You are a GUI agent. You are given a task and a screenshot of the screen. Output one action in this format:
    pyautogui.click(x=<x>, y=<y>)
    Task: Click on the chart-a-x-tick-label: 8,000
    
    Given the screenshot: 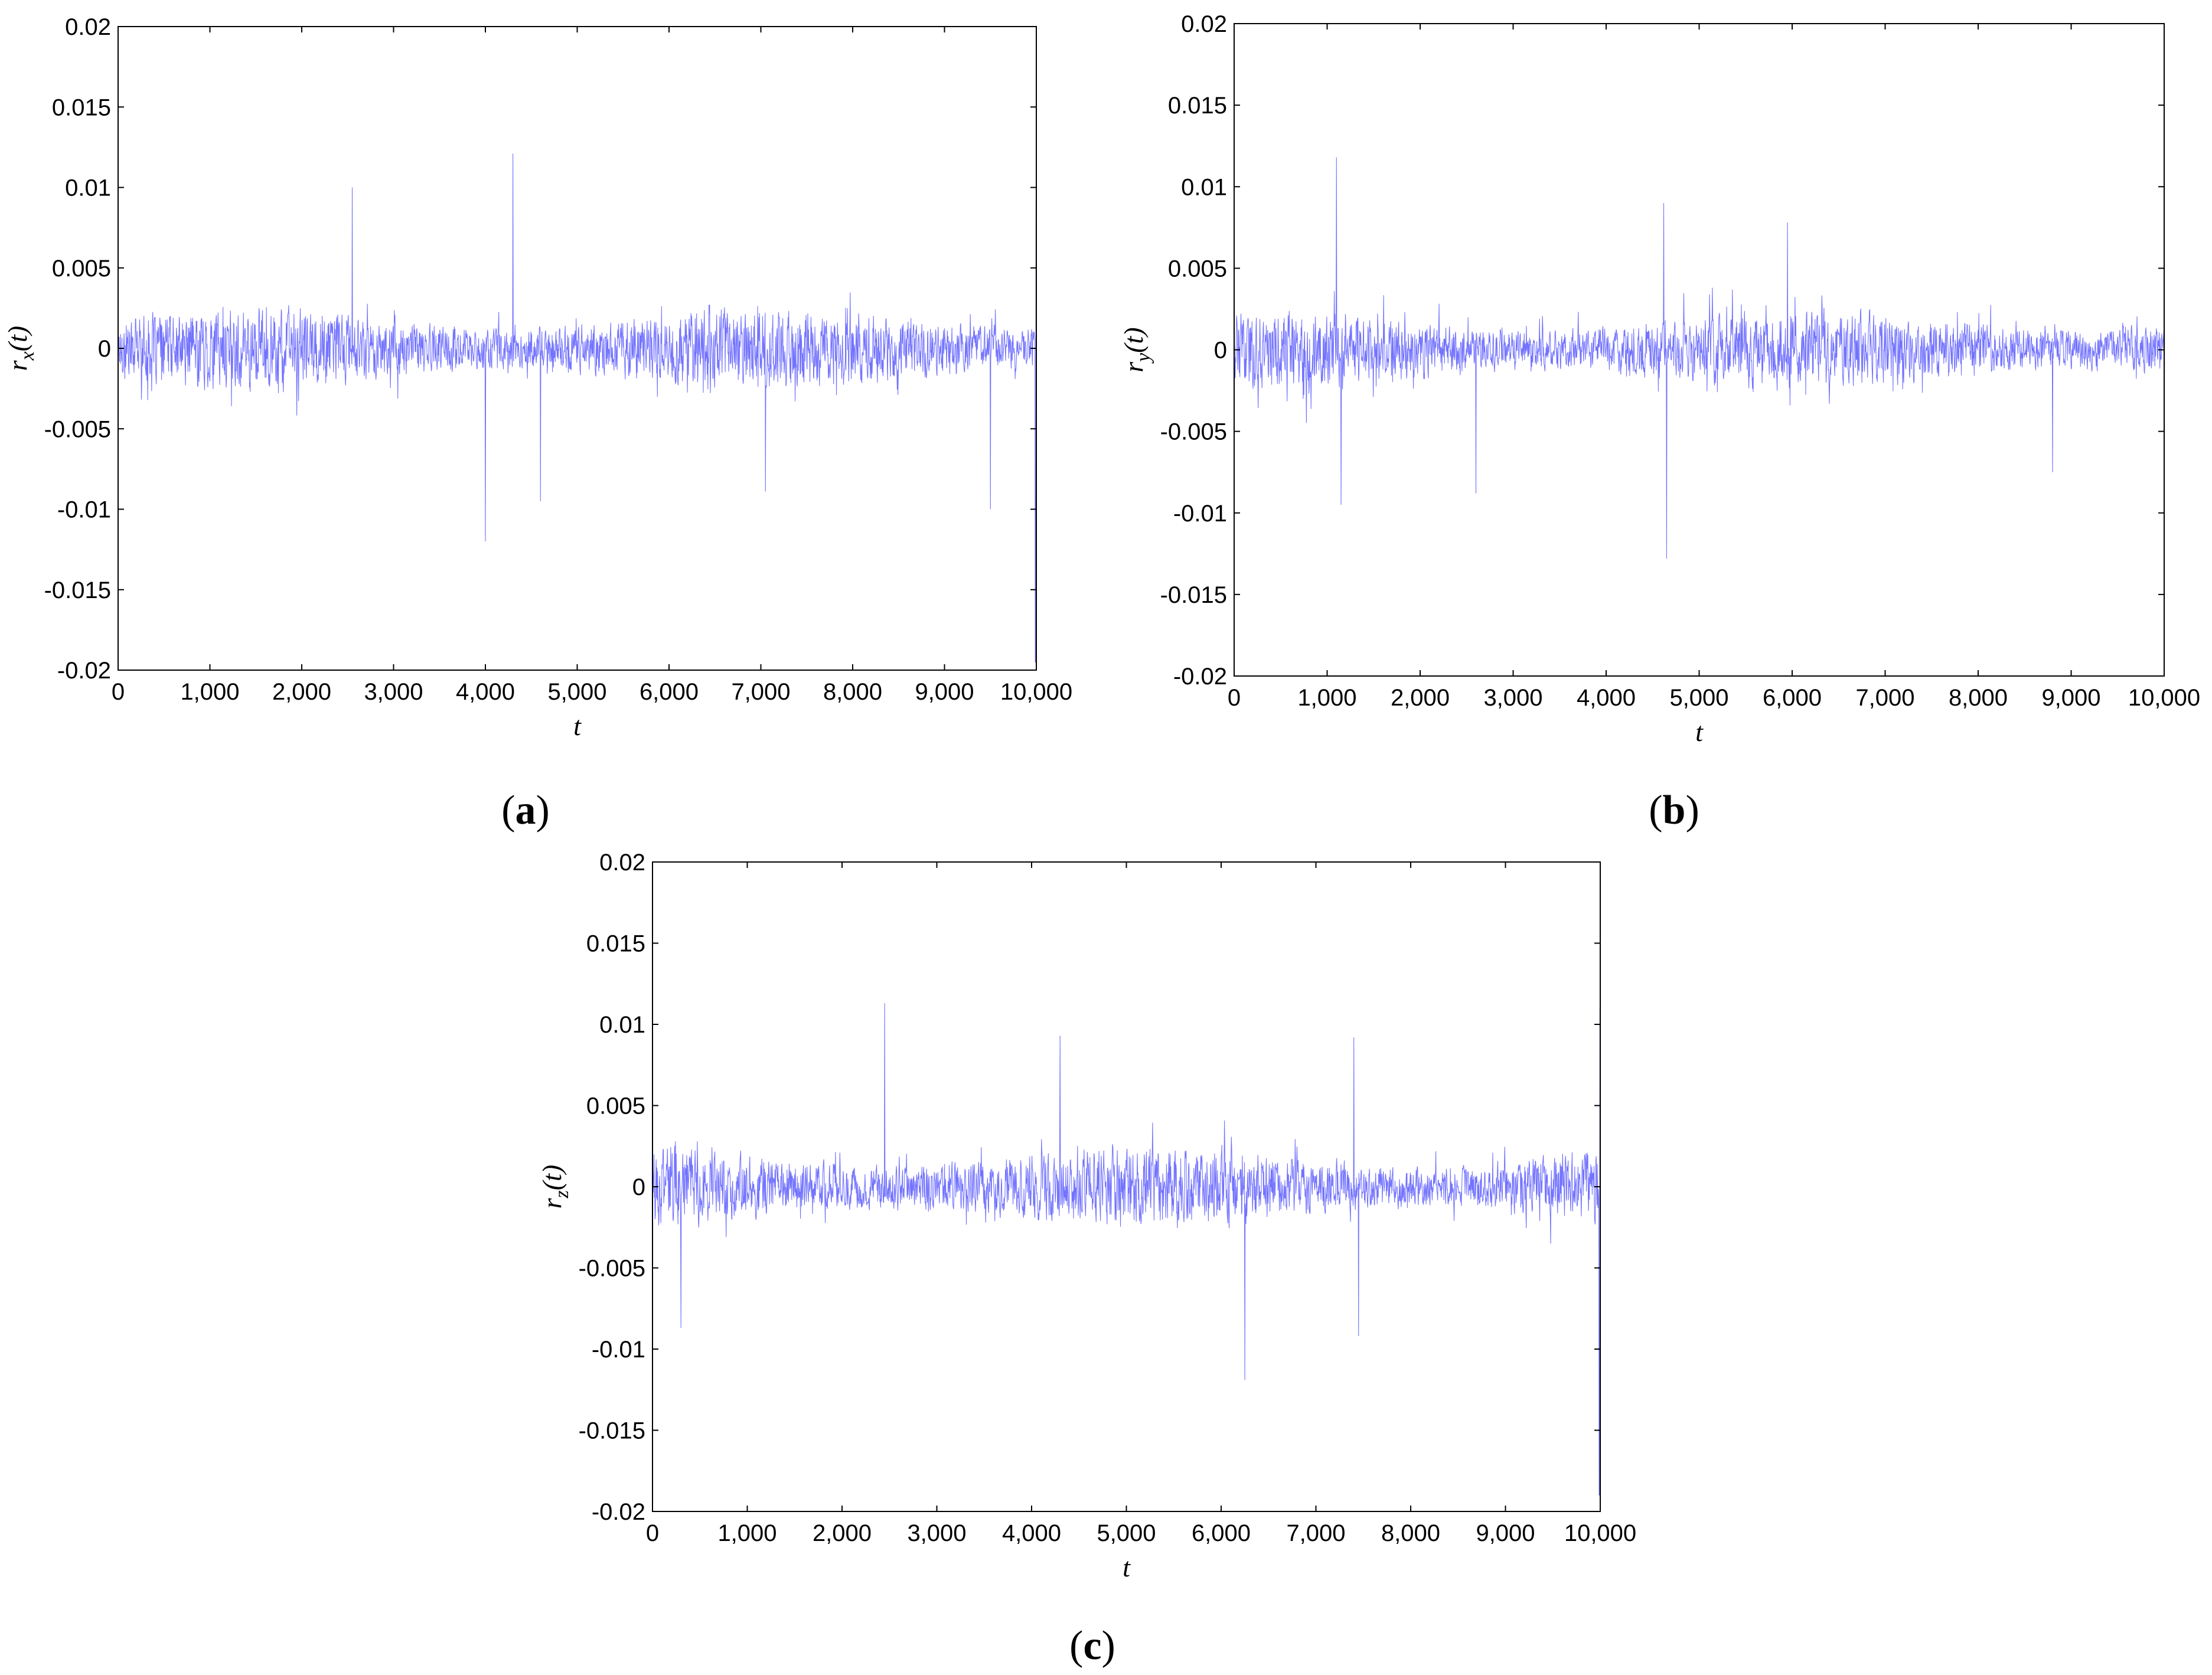 What is the action you would take?
    pyautogui.click(x=852, y=692)
    